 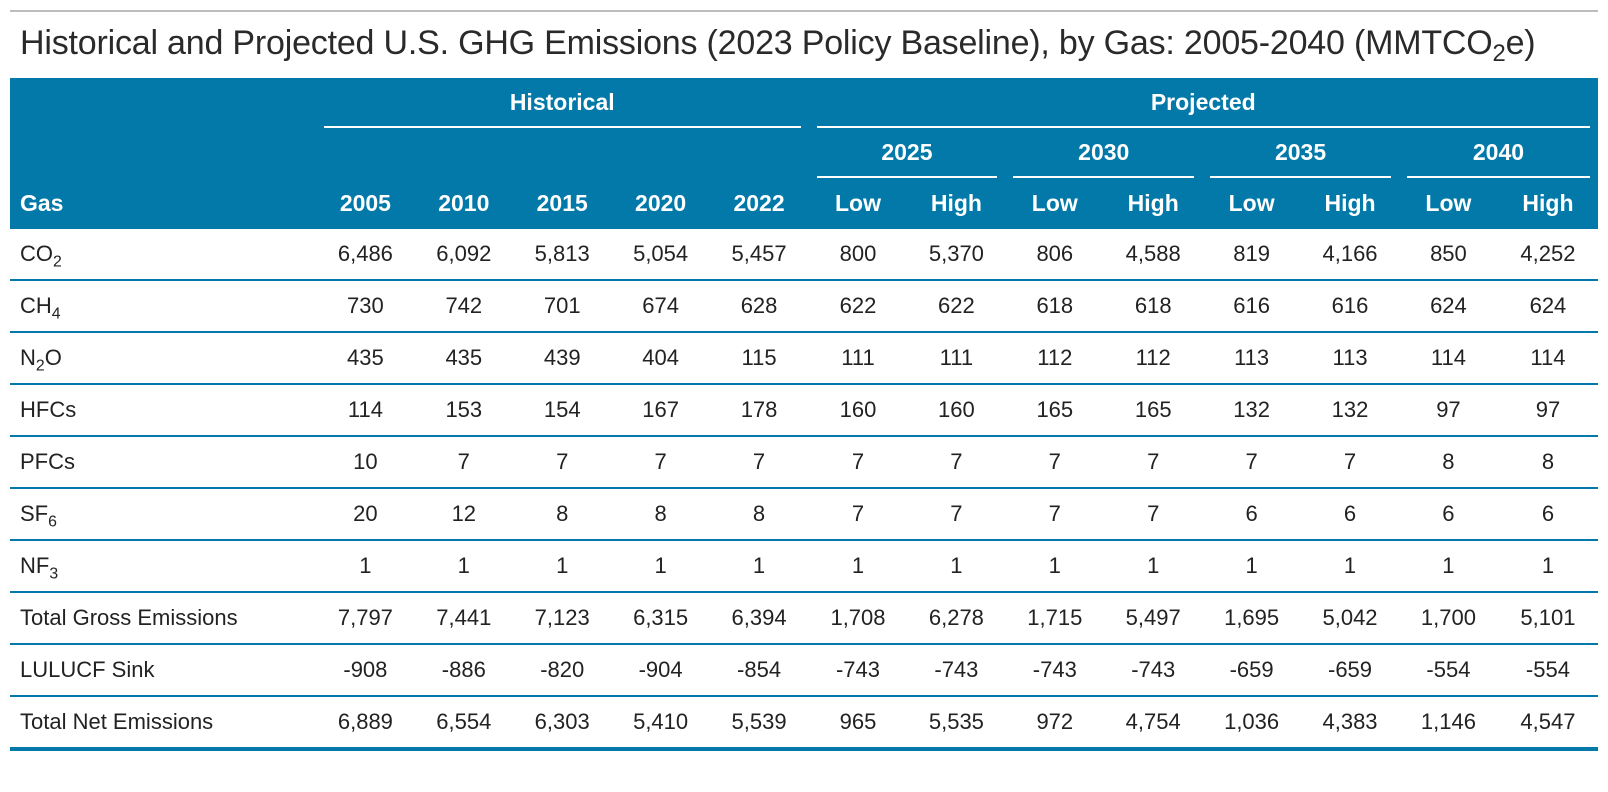 What do you see at coordinates (1448, 255) in the screenshot?
I see `value-cell: 850` at bounding box center [1448, 255].